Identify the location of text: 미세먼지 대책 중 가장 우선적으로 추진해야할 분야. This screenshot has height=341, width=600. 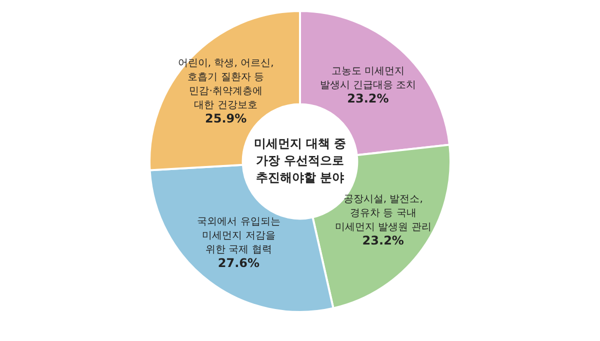
(300, 160).